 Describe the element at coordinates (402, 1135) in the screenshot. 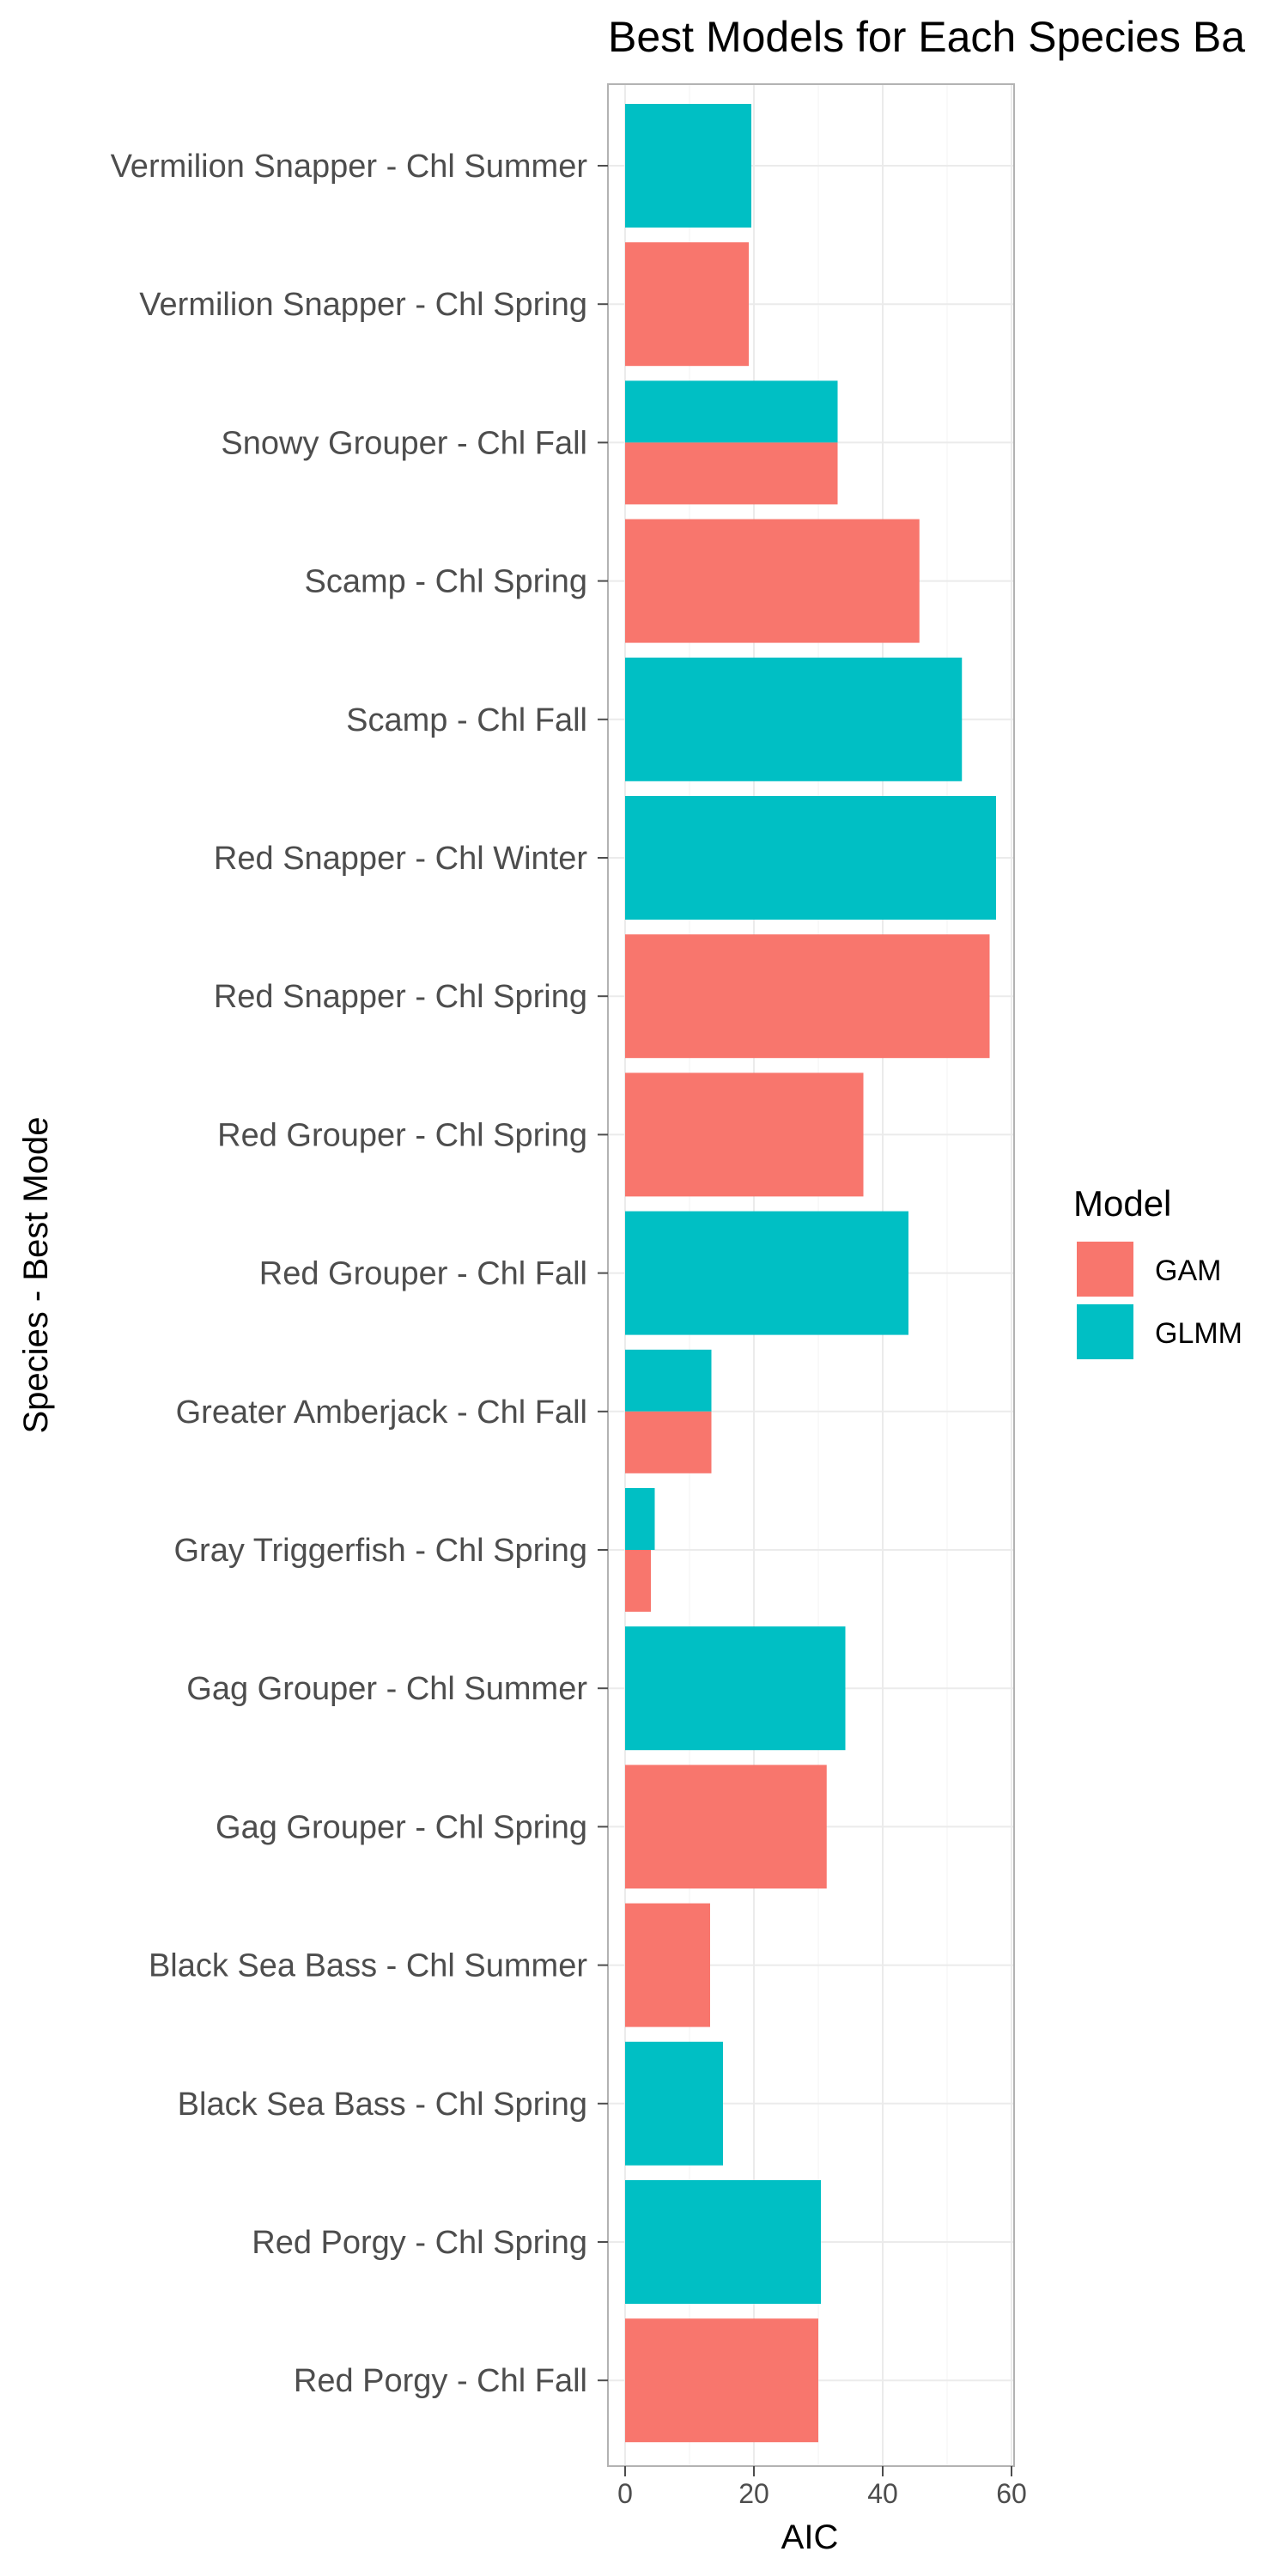

I see `category-label: Red Grouper - Chl Spring` at that location.